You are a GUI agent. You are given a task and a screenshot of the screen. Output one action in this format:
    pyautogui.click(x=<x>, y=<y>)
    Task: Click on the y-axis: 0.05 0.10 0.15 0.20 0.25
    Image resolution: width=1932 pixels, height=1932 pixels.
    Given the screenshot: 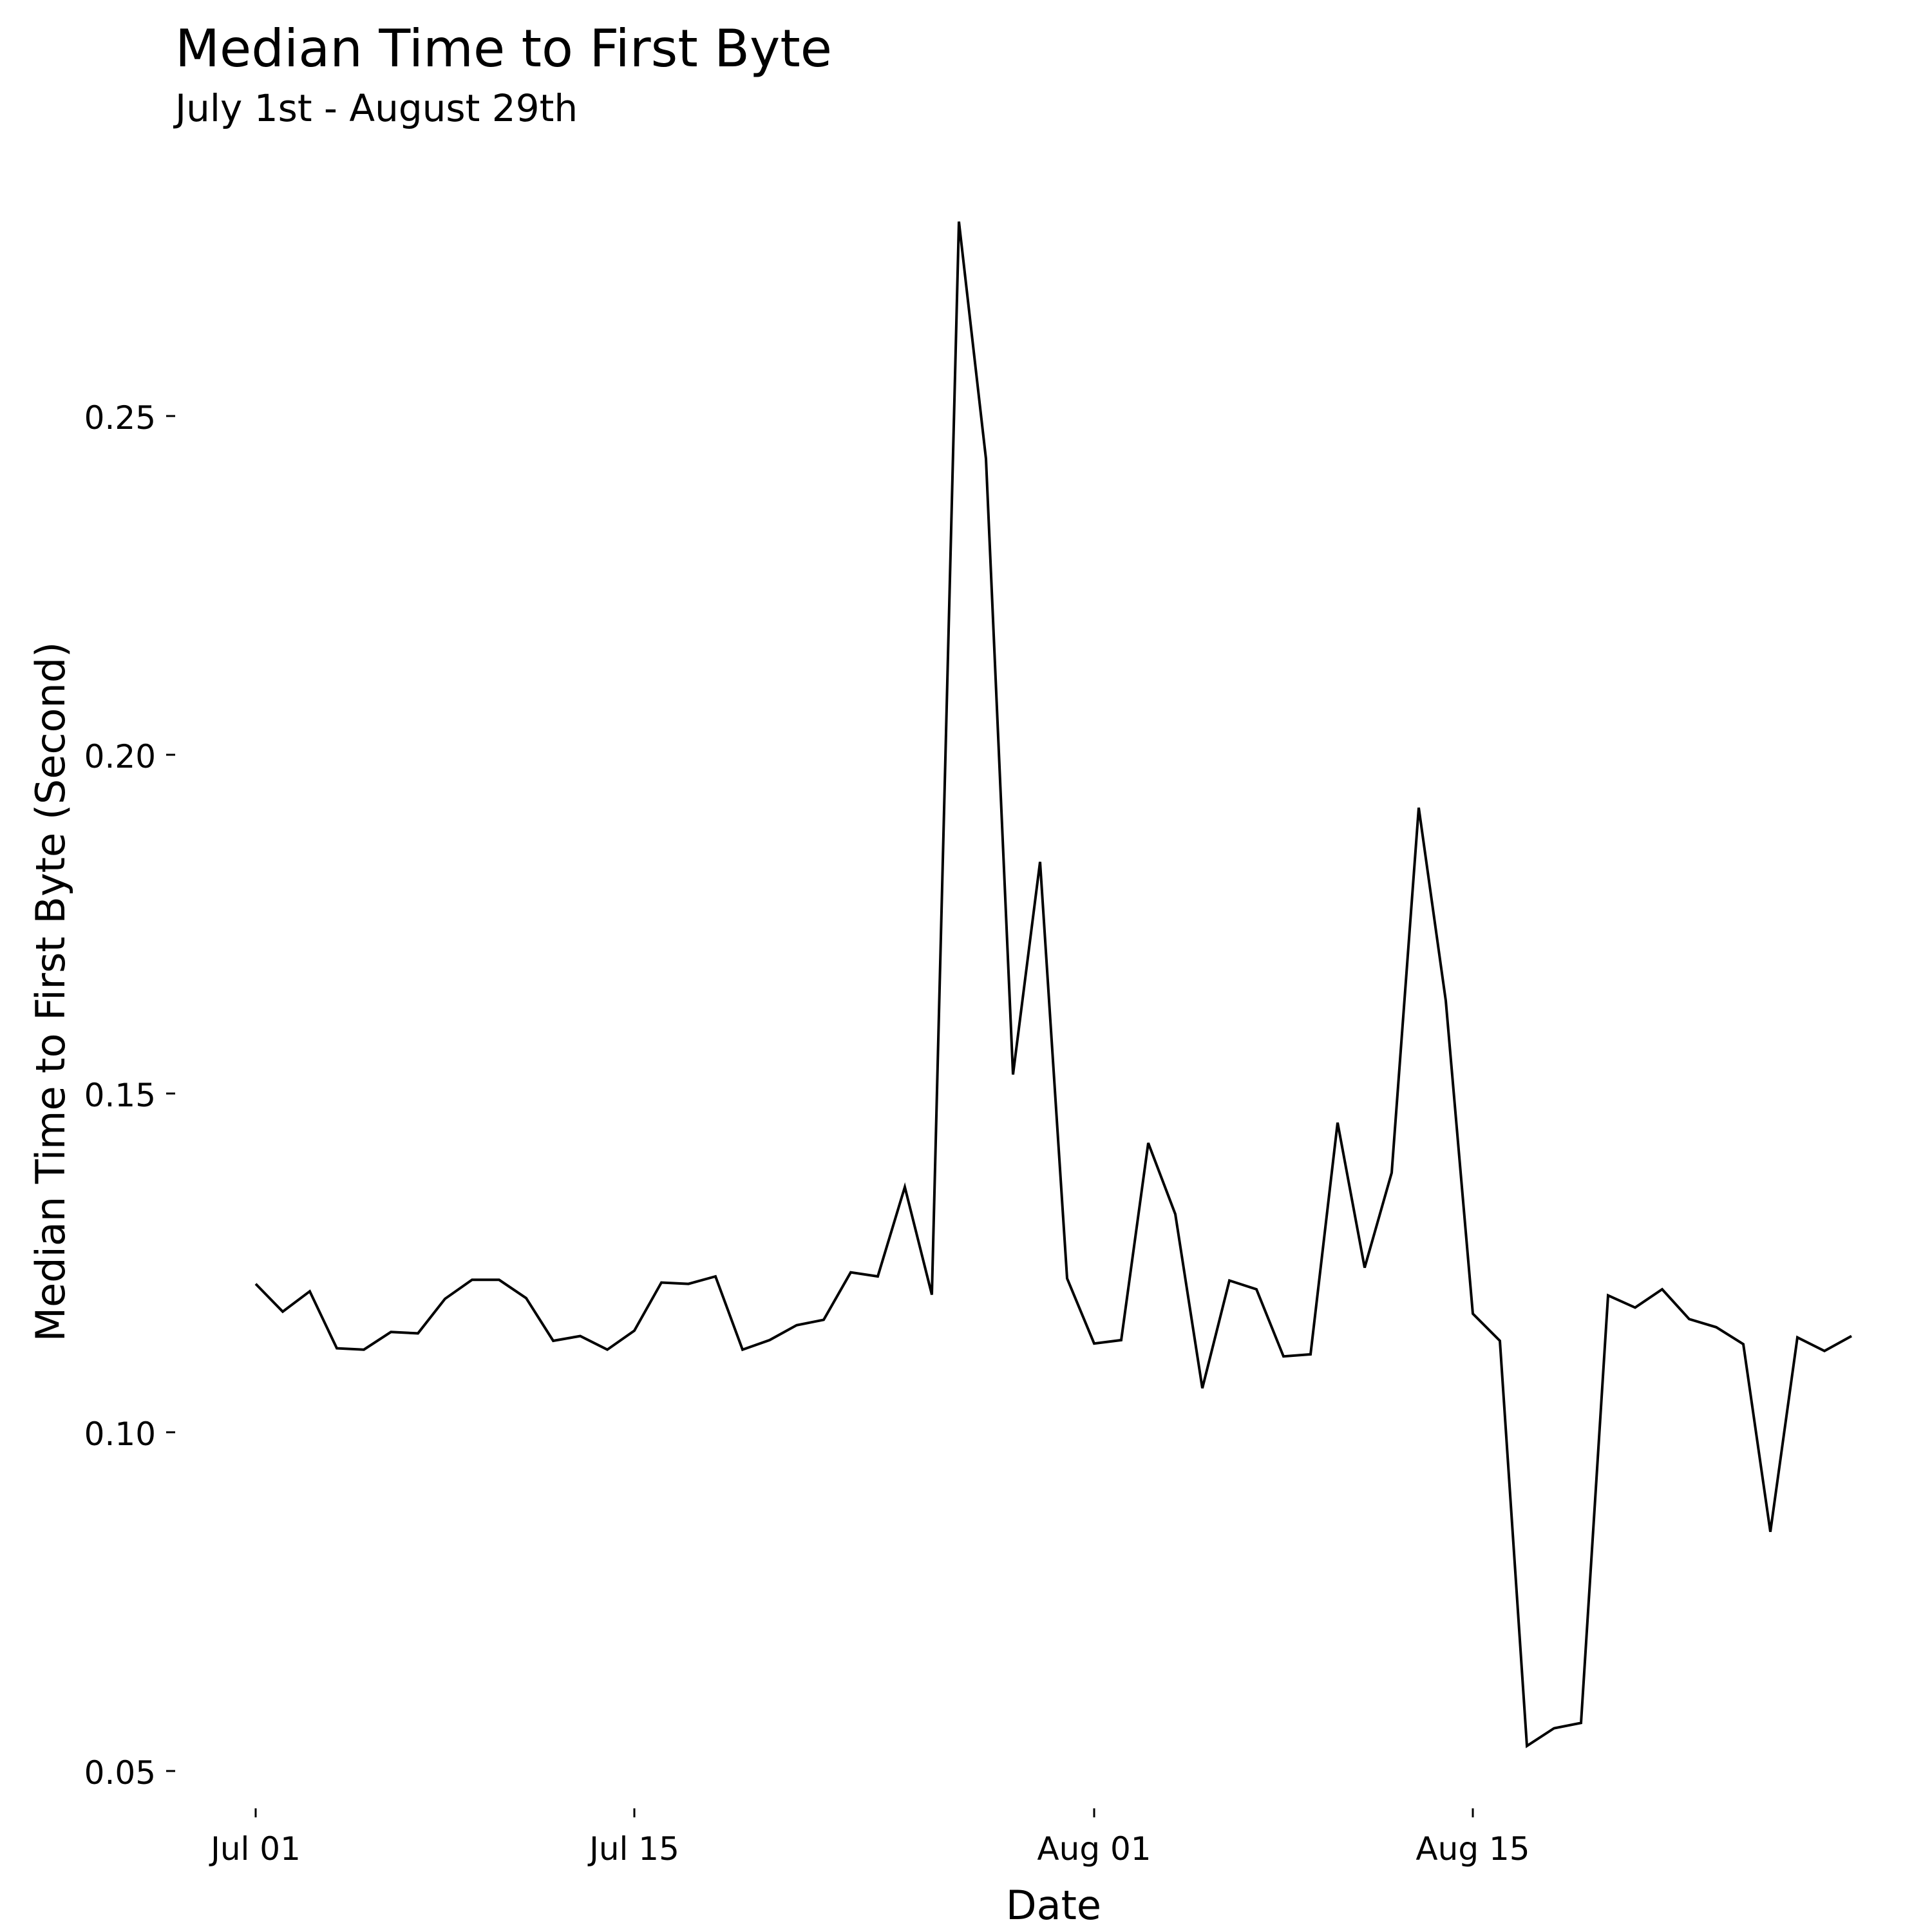 What is the action you would take?
    pyautogui.click(x=129, y=1095)
    